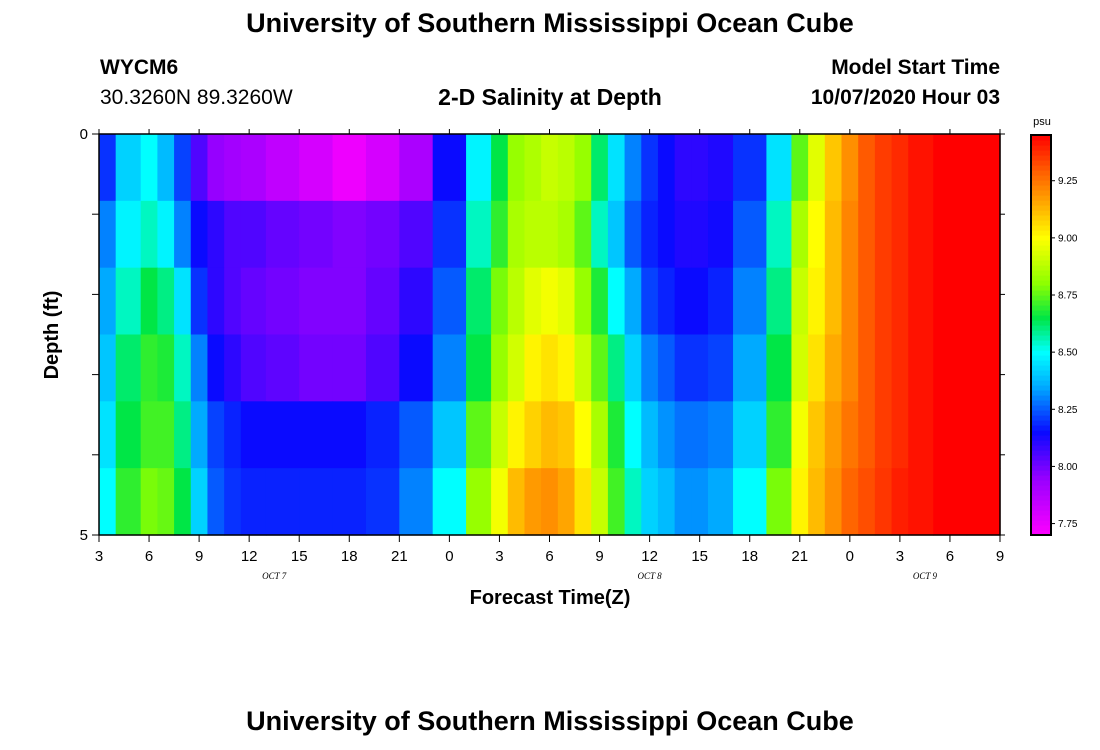 Image resolution: width=1100 pixels, height=750 pixels. I want to click on x-tick-label: 18, so click(749, 556).